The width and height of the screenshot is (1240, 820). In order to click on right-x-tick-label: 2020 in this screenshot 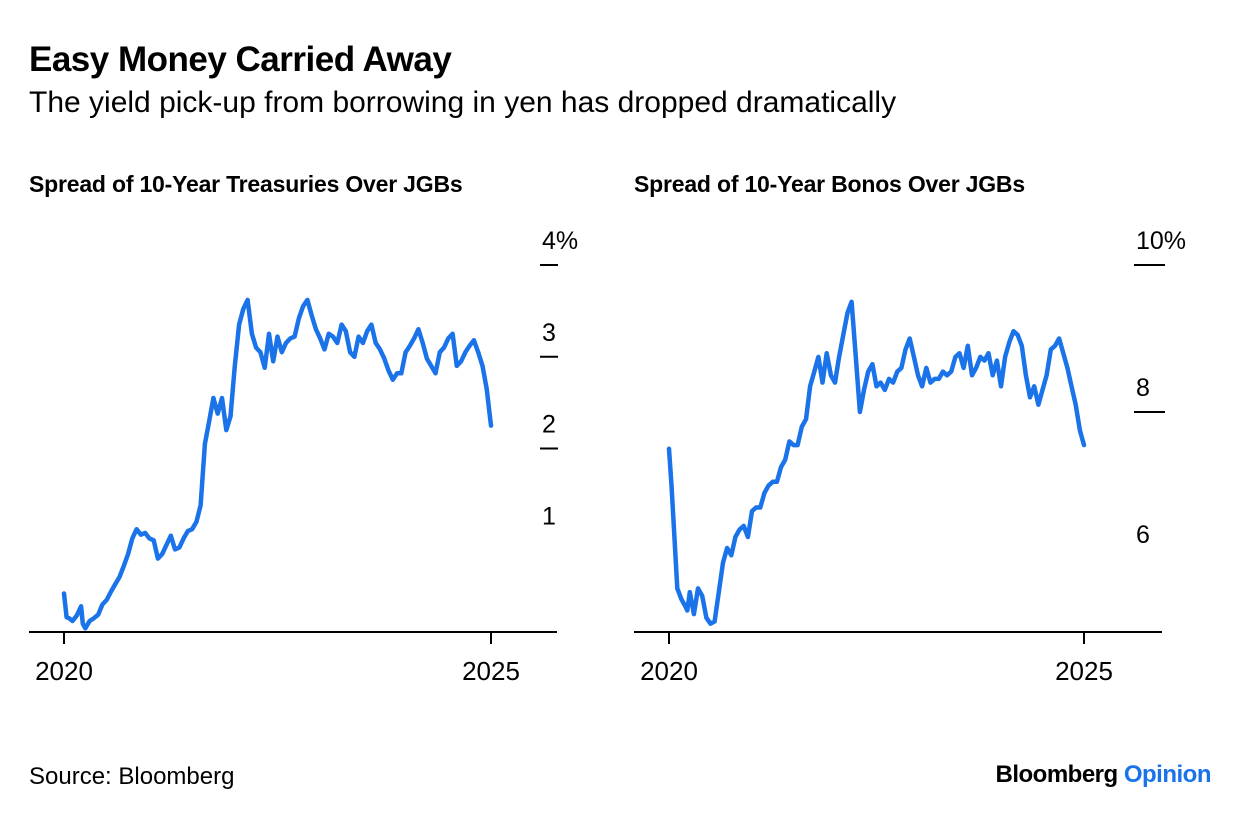, I will do `click(669, 671)`.